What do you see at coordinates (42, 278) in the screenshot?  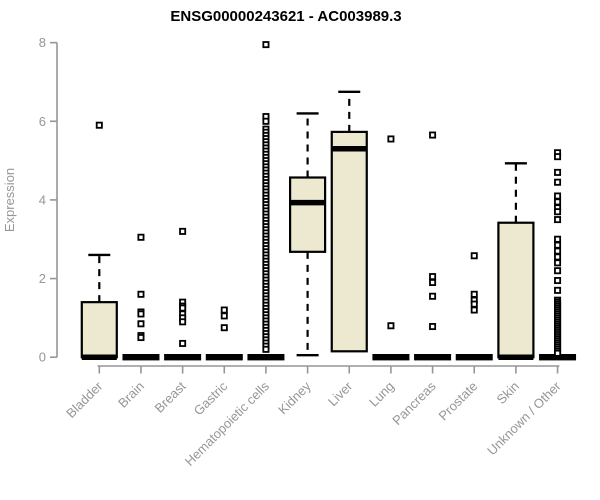 I see `y-tick-label: 2` at bounding box center [42, 278].